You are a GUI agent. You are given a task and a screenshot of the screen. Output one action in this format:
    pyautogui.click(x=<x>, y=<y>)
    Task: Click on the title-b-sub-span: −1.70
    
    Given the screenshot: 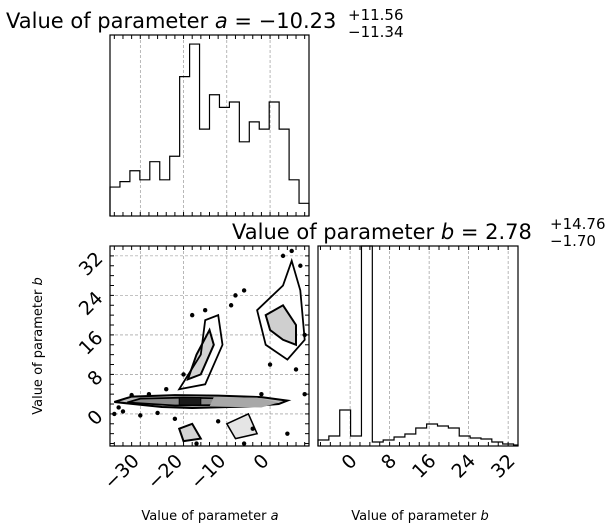 What is the action you would take?
    pyautogui.click(x=573, y=241)
    